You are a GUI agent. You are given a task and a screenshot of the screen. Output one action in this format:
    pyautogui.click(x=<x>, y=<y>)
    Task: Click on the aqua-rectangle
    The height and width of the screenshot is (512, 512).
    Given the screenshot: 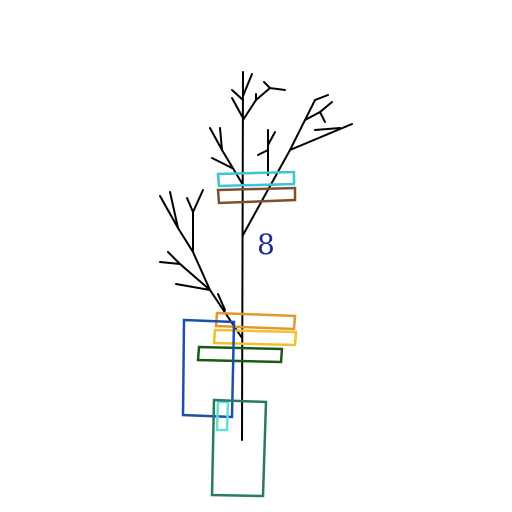 What is the action you would take?
    pyautogui.click(x=222, y=416)
    